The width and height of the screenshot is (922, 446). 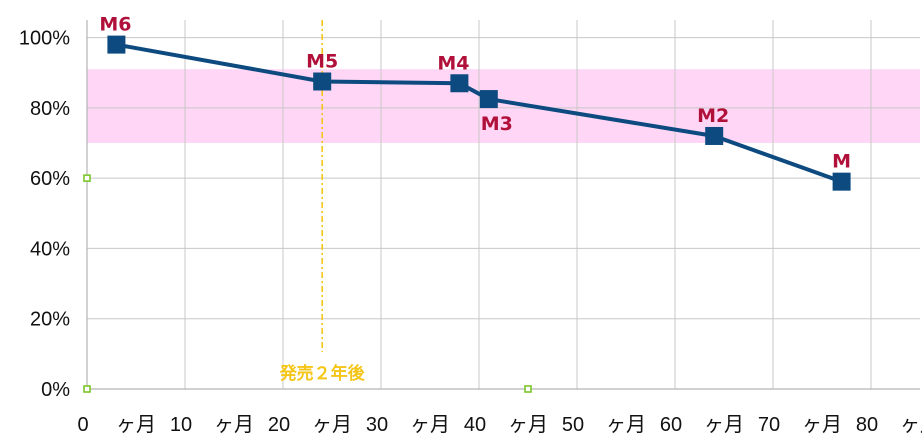 What do you see at coordinates (769, 425) in the screenshot?
I see `x-tick-label: 70` at bounding box center [769, 425].